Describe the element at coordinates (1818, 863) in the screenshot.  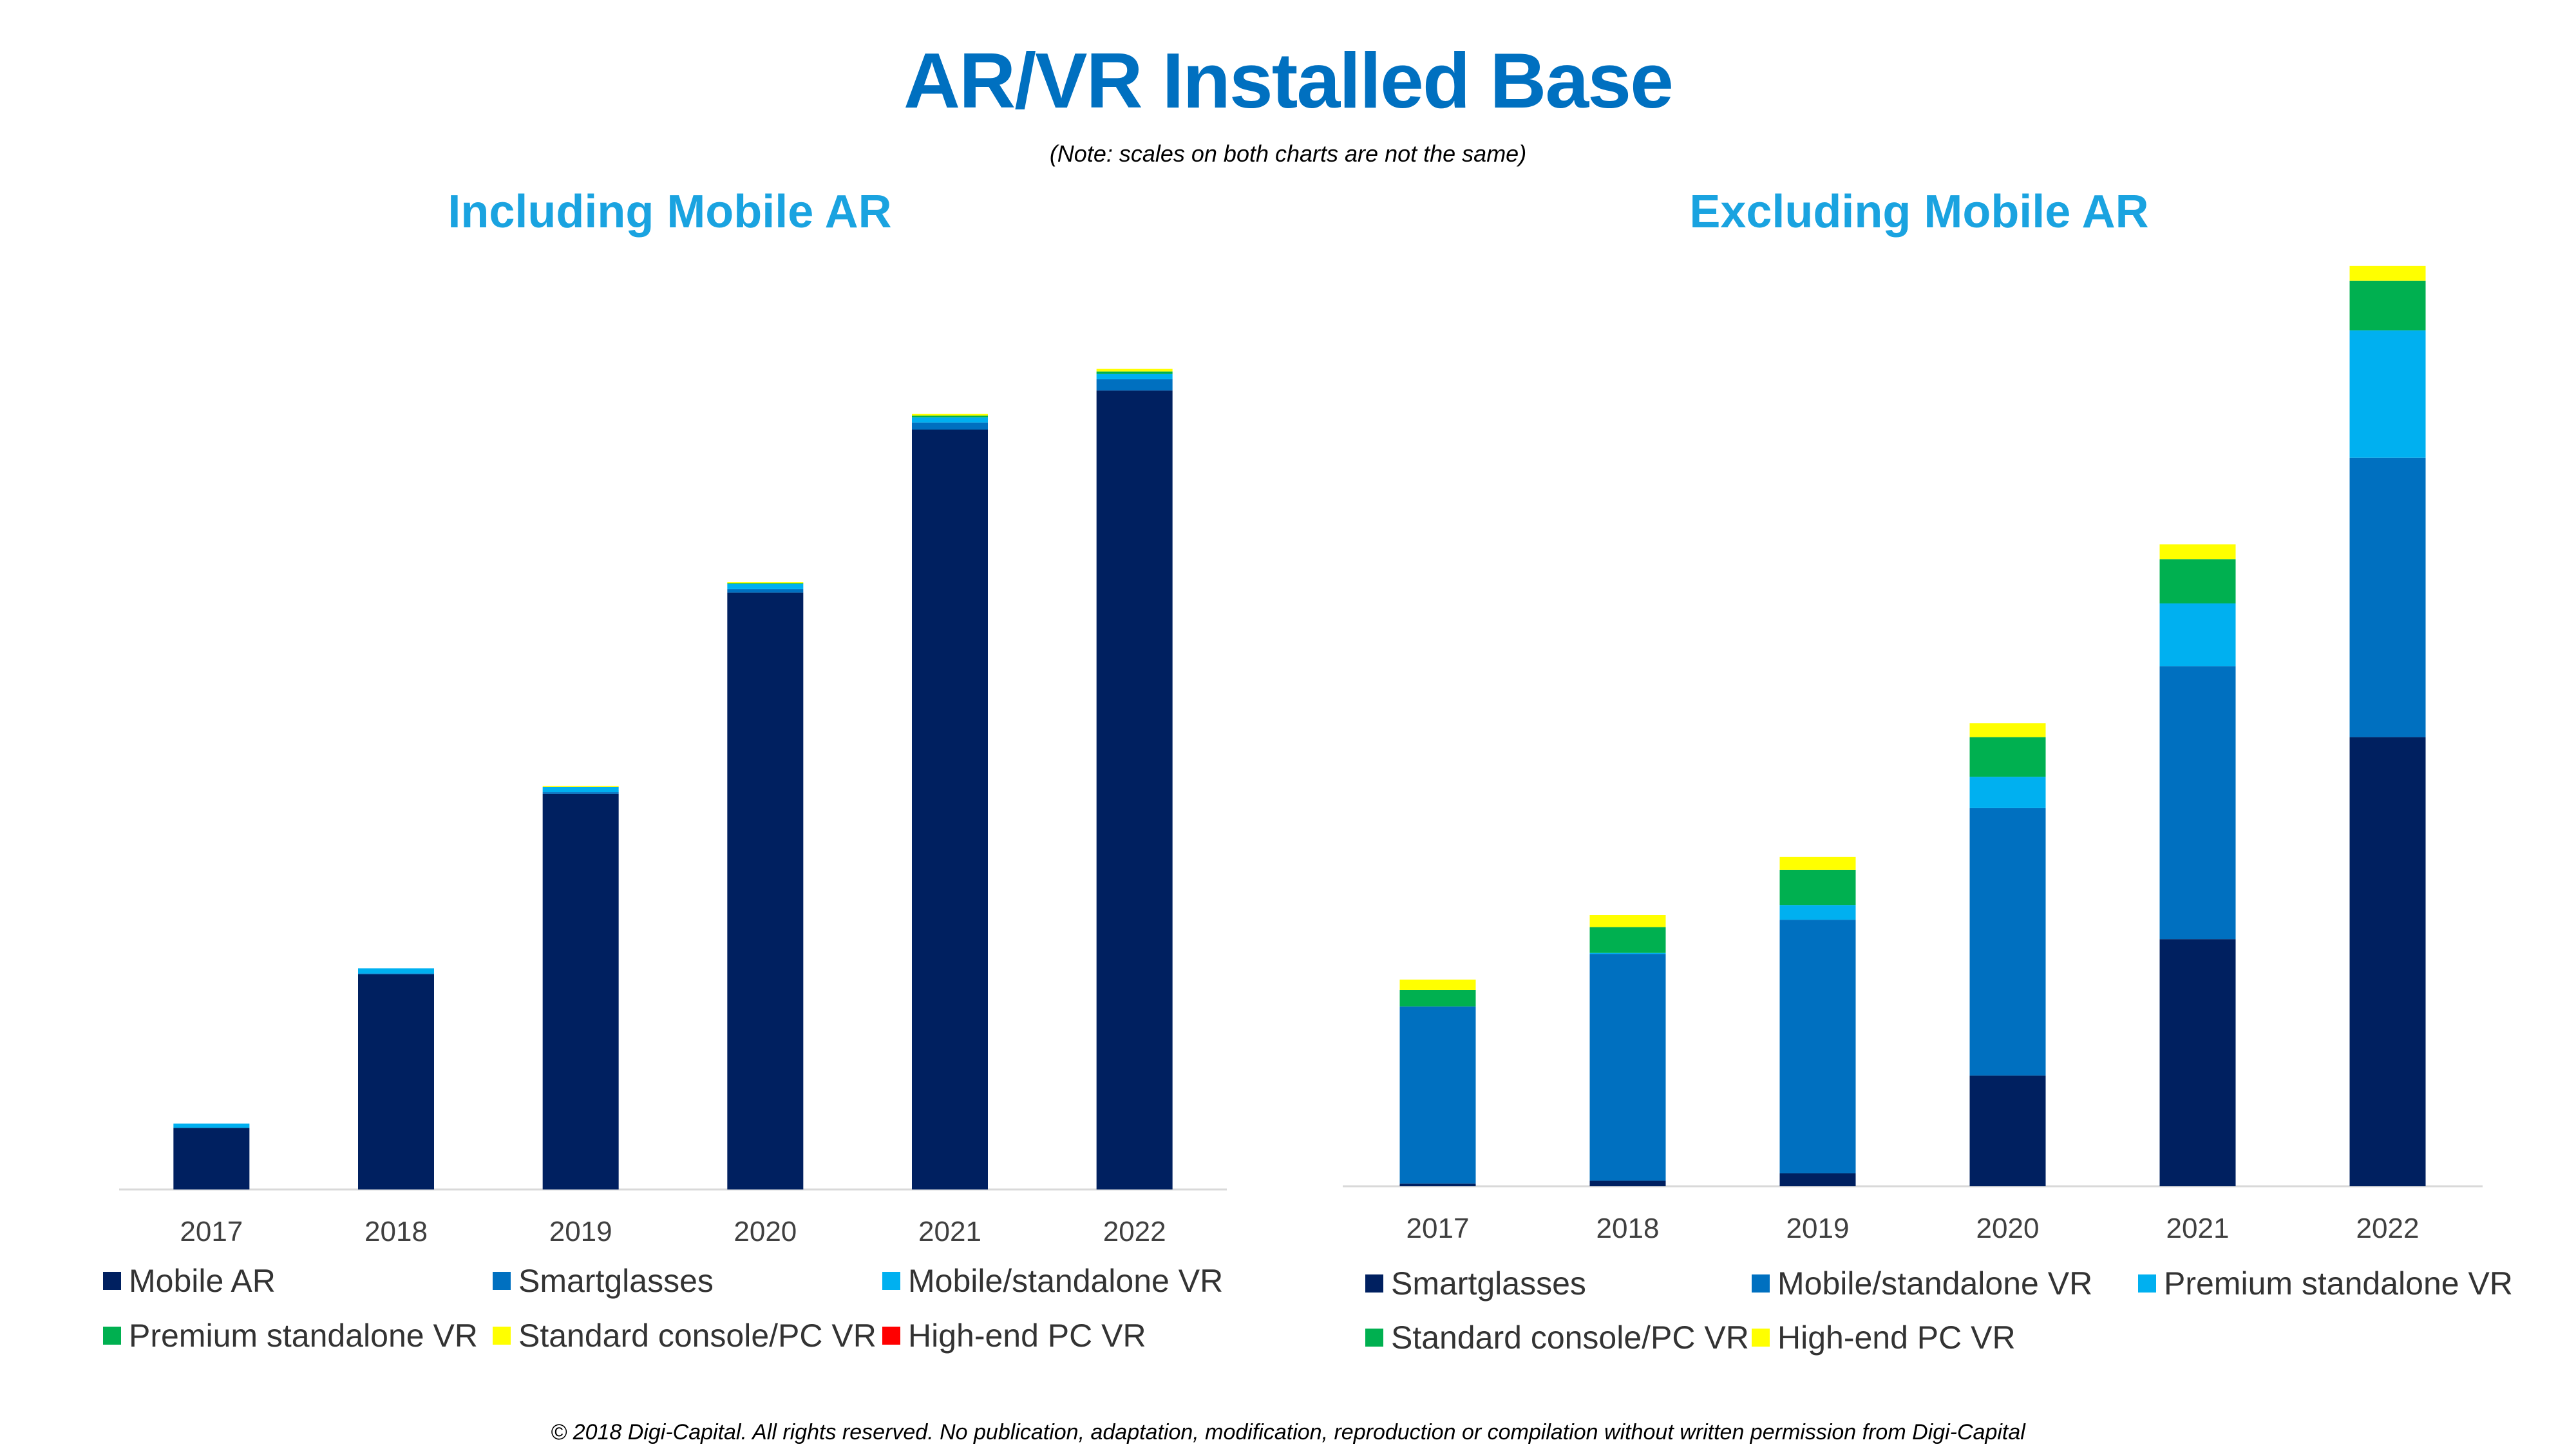
I see `bar-segment-2019-high-end-pc-vr` at that location.